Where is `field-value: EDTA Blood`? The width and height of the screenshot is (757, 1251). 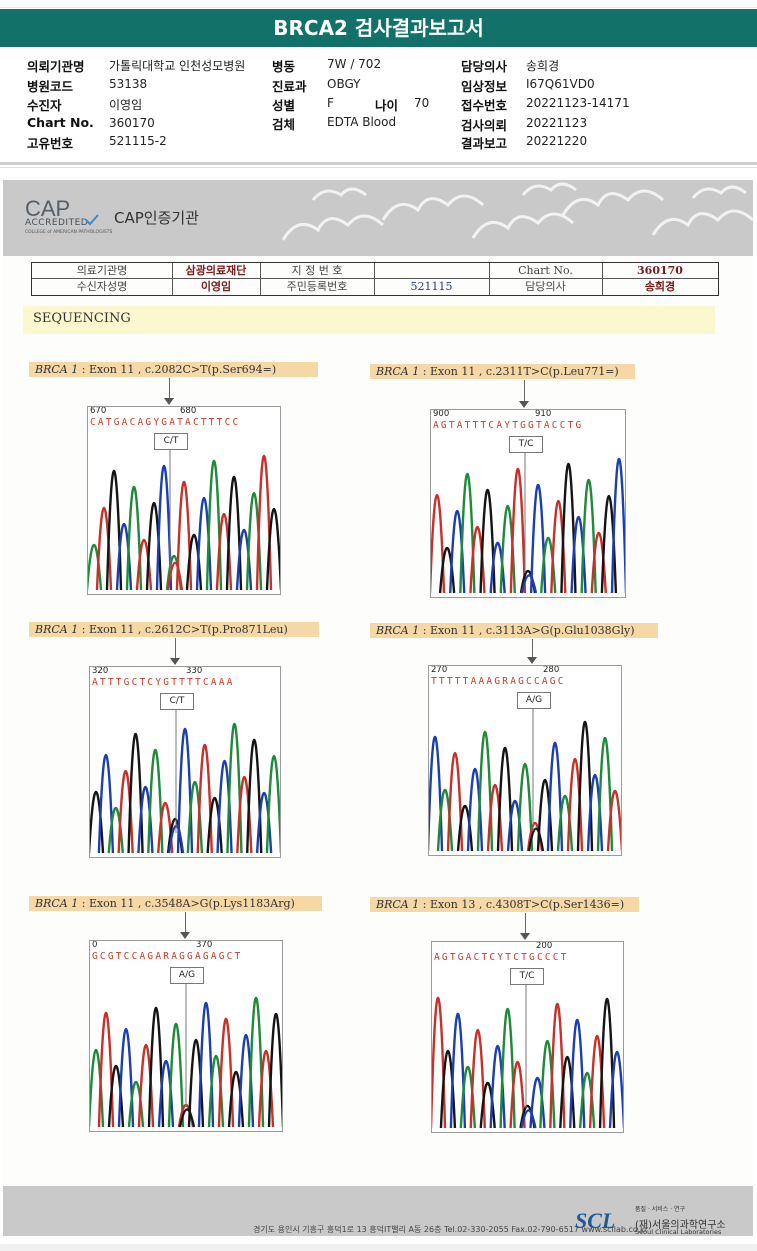
field-value: EDTA Blood is located at coordinates (362, 122).